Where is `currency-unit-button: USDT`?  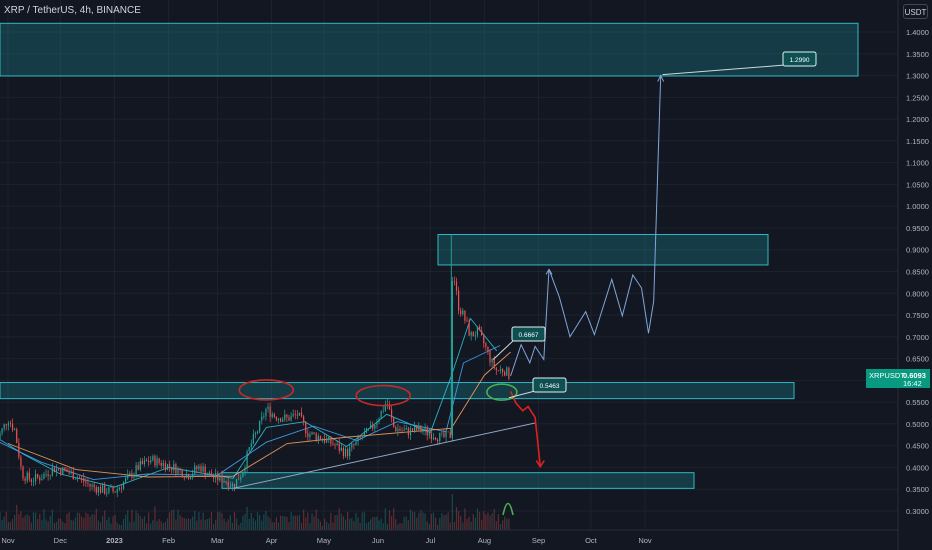
currency-unit-button: USDT is located at coordinates (915, 11).